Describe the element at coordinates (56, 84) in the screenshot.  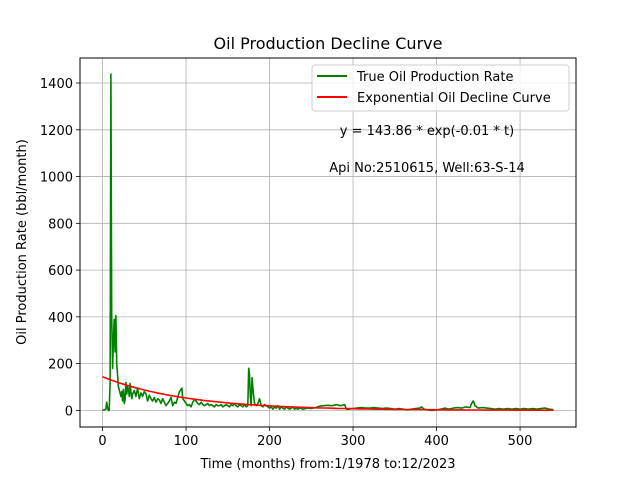
I see `y-tick-label: 1400` at that location.